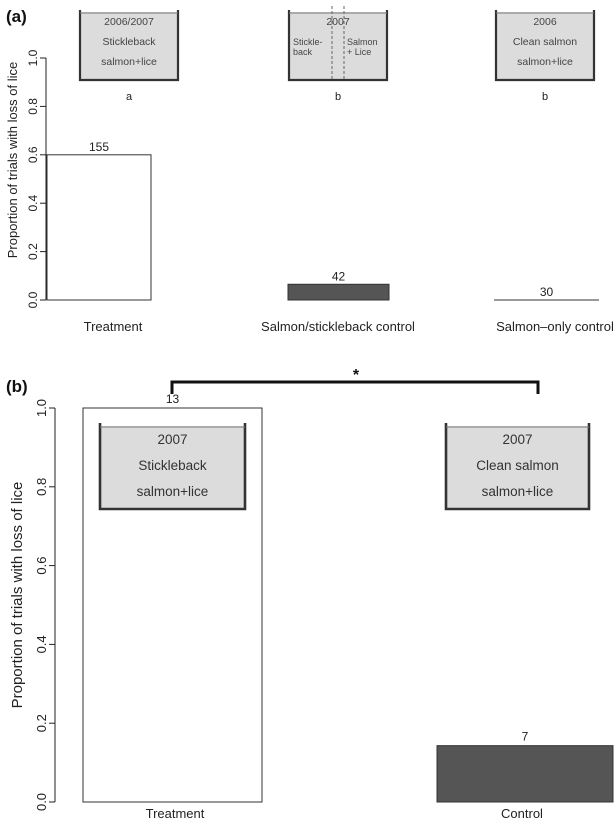 This screenshot has width=615, height=822. I want to click on category-label: Salmon/stickleback control, so click(338, 326).